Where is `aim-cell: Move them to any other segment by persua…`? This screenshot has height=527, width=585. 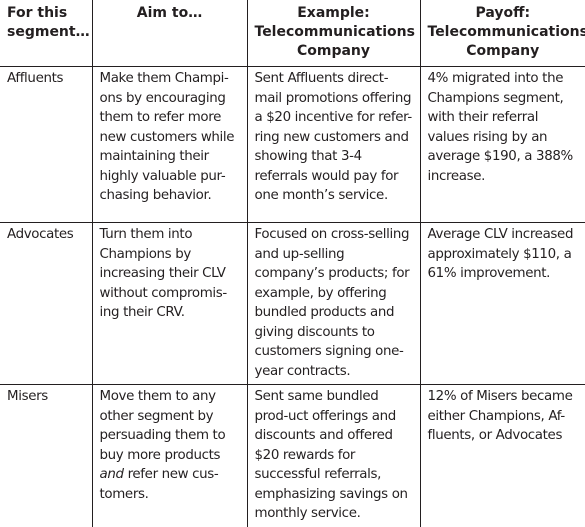 aim-cell: Move them to any other segment by persua… is located at coordinates (169, 455).